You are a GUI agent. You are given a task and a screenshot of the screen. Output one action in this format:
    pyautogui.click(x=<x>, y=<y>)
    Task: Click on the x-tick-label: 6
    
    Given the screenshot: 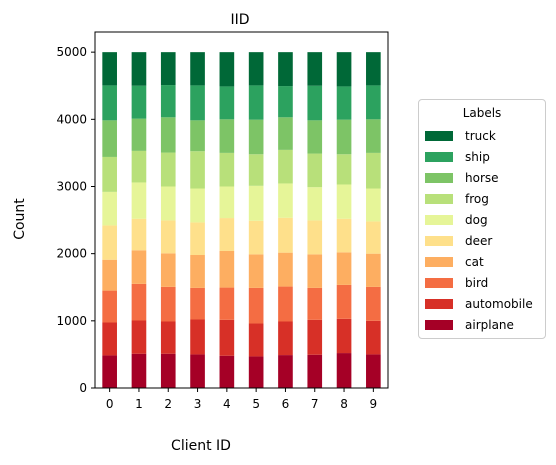 What is the action you would take?
    pyautogui.click(x=286, y=404)
    